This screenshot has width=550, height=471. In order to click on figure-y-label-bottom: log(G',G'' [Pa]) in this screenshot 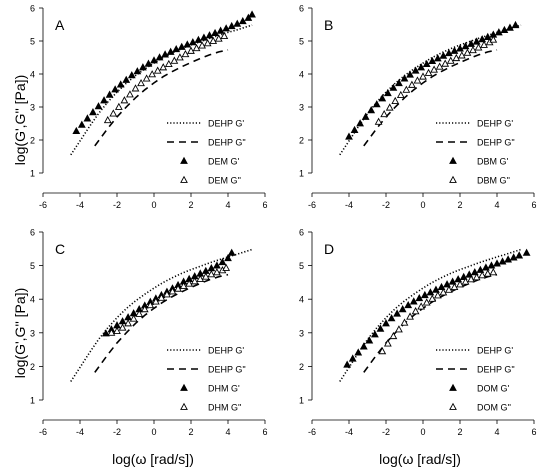, I will do `click(20, 333)`.